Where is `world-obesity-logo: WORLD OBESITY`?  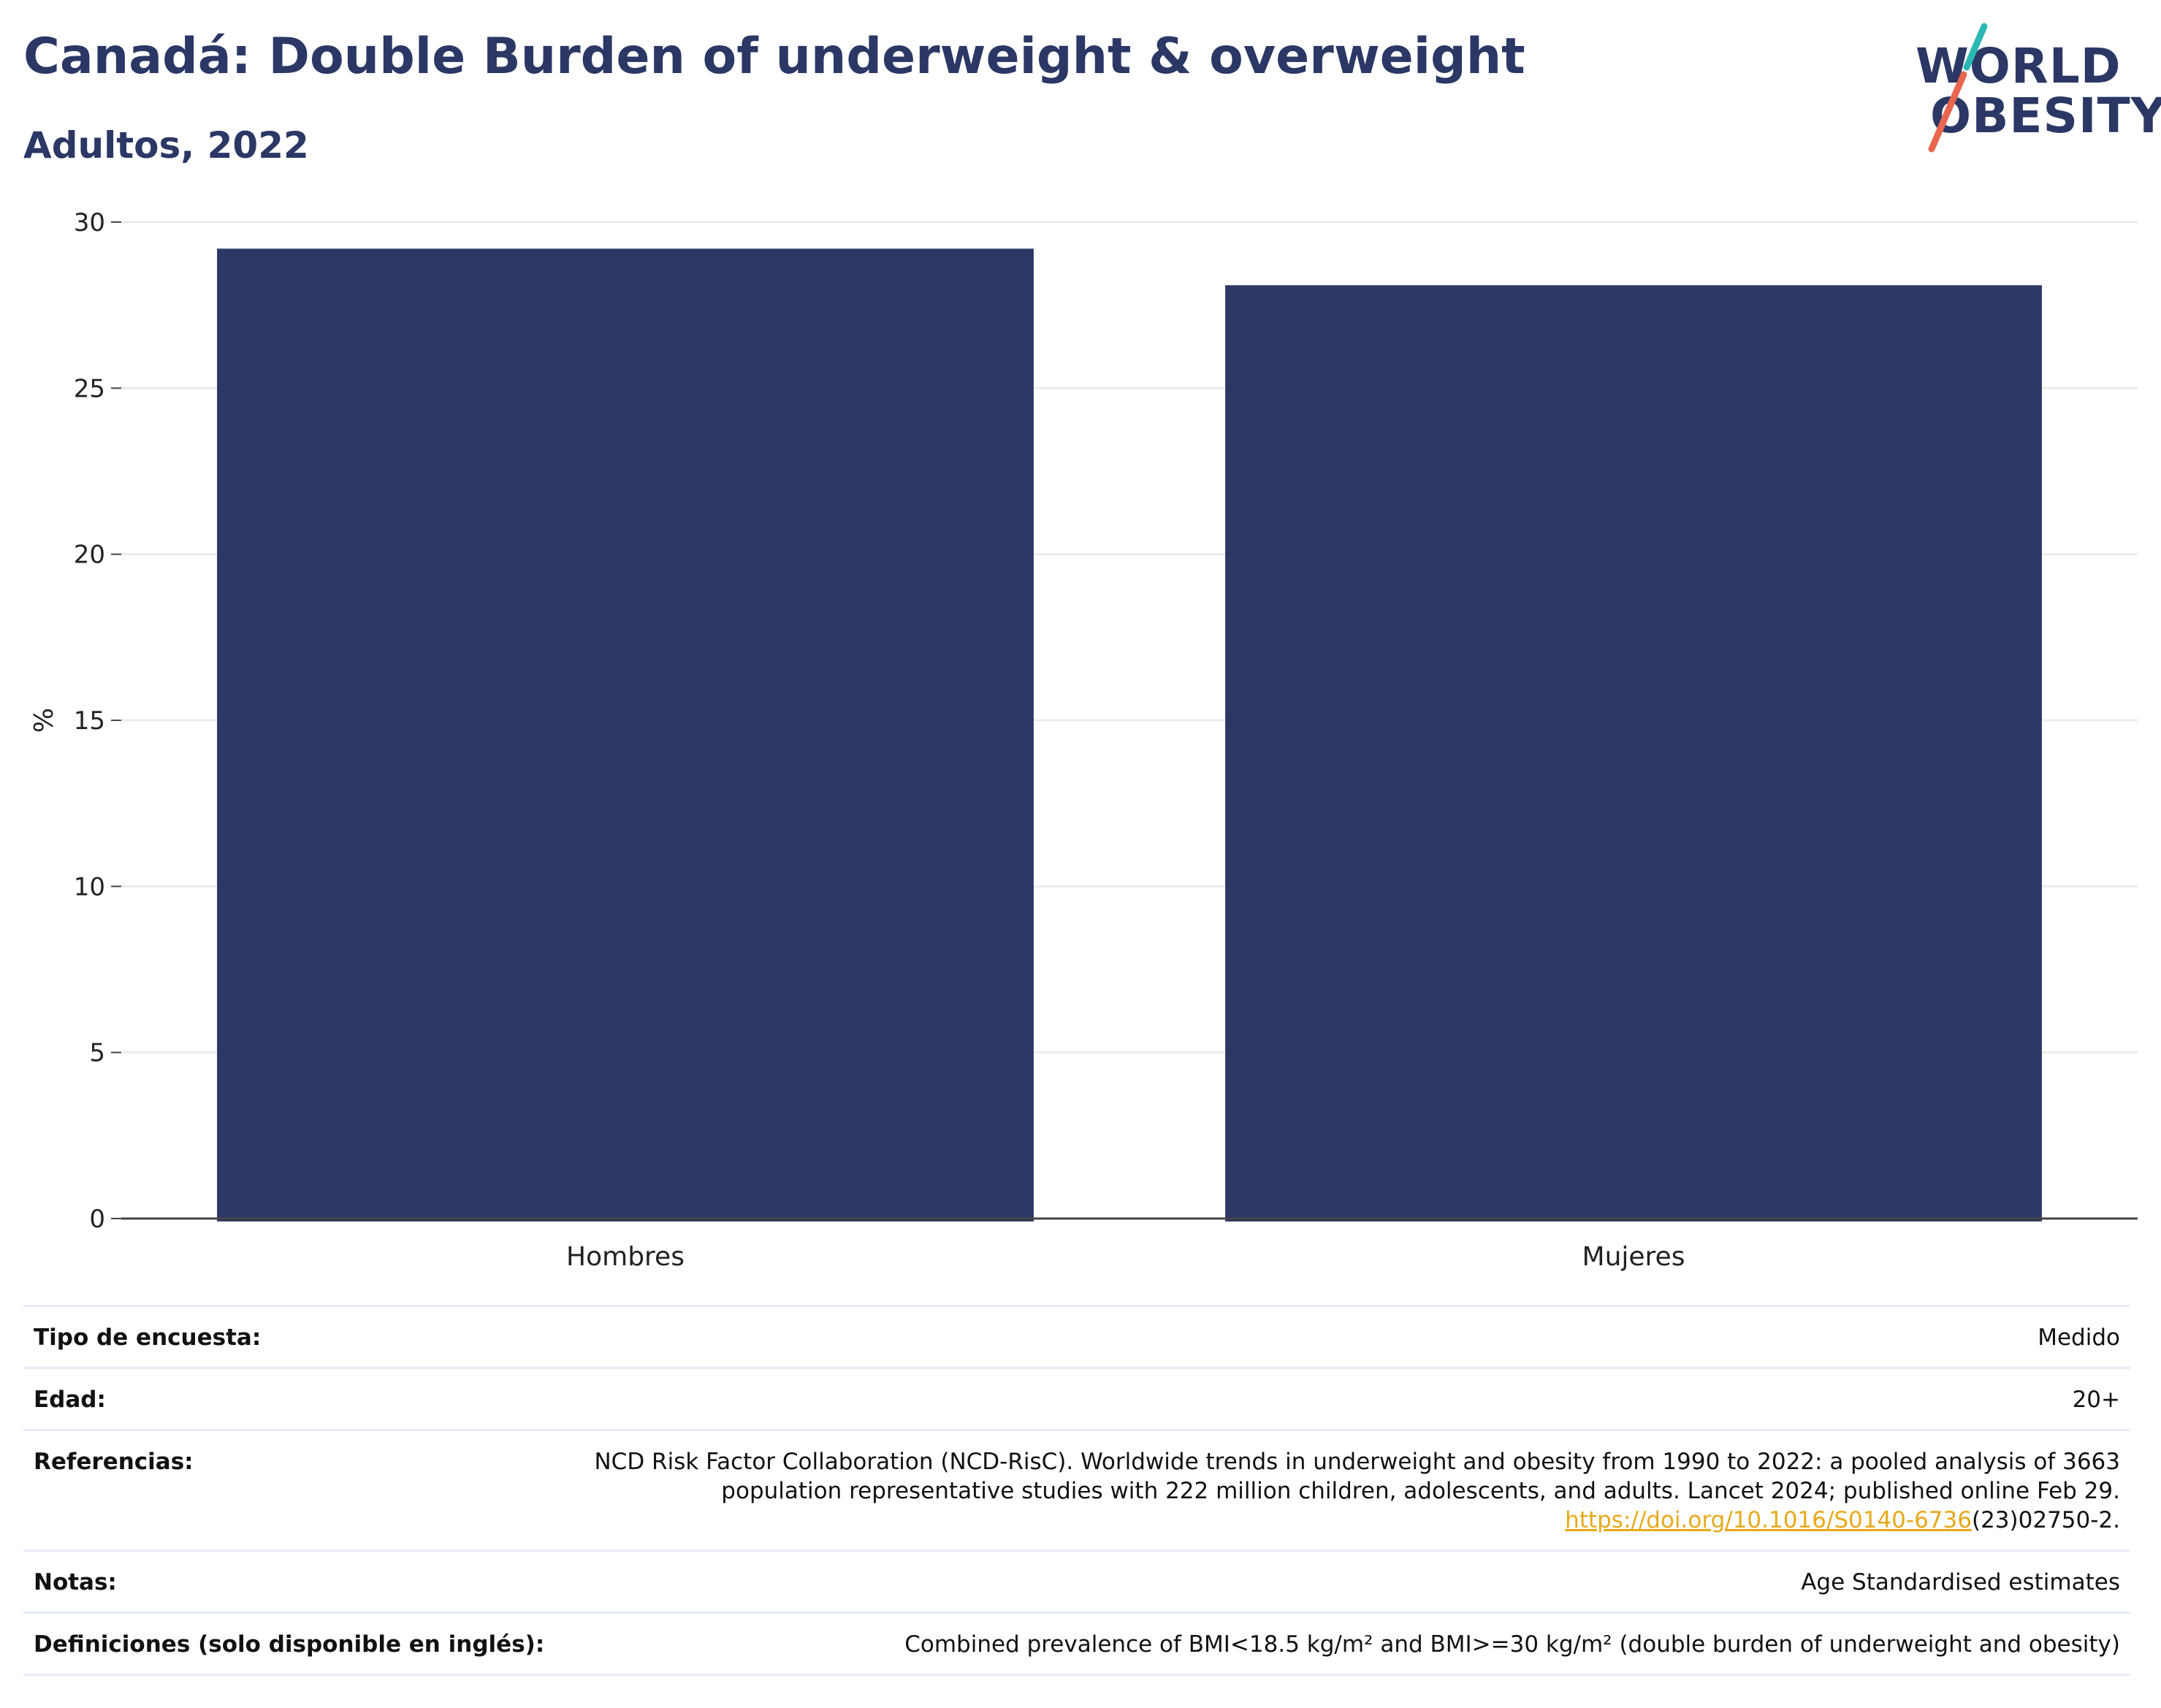
world-obesity-logo: WORLD OBESITY is located at coordinates (2030, 89).